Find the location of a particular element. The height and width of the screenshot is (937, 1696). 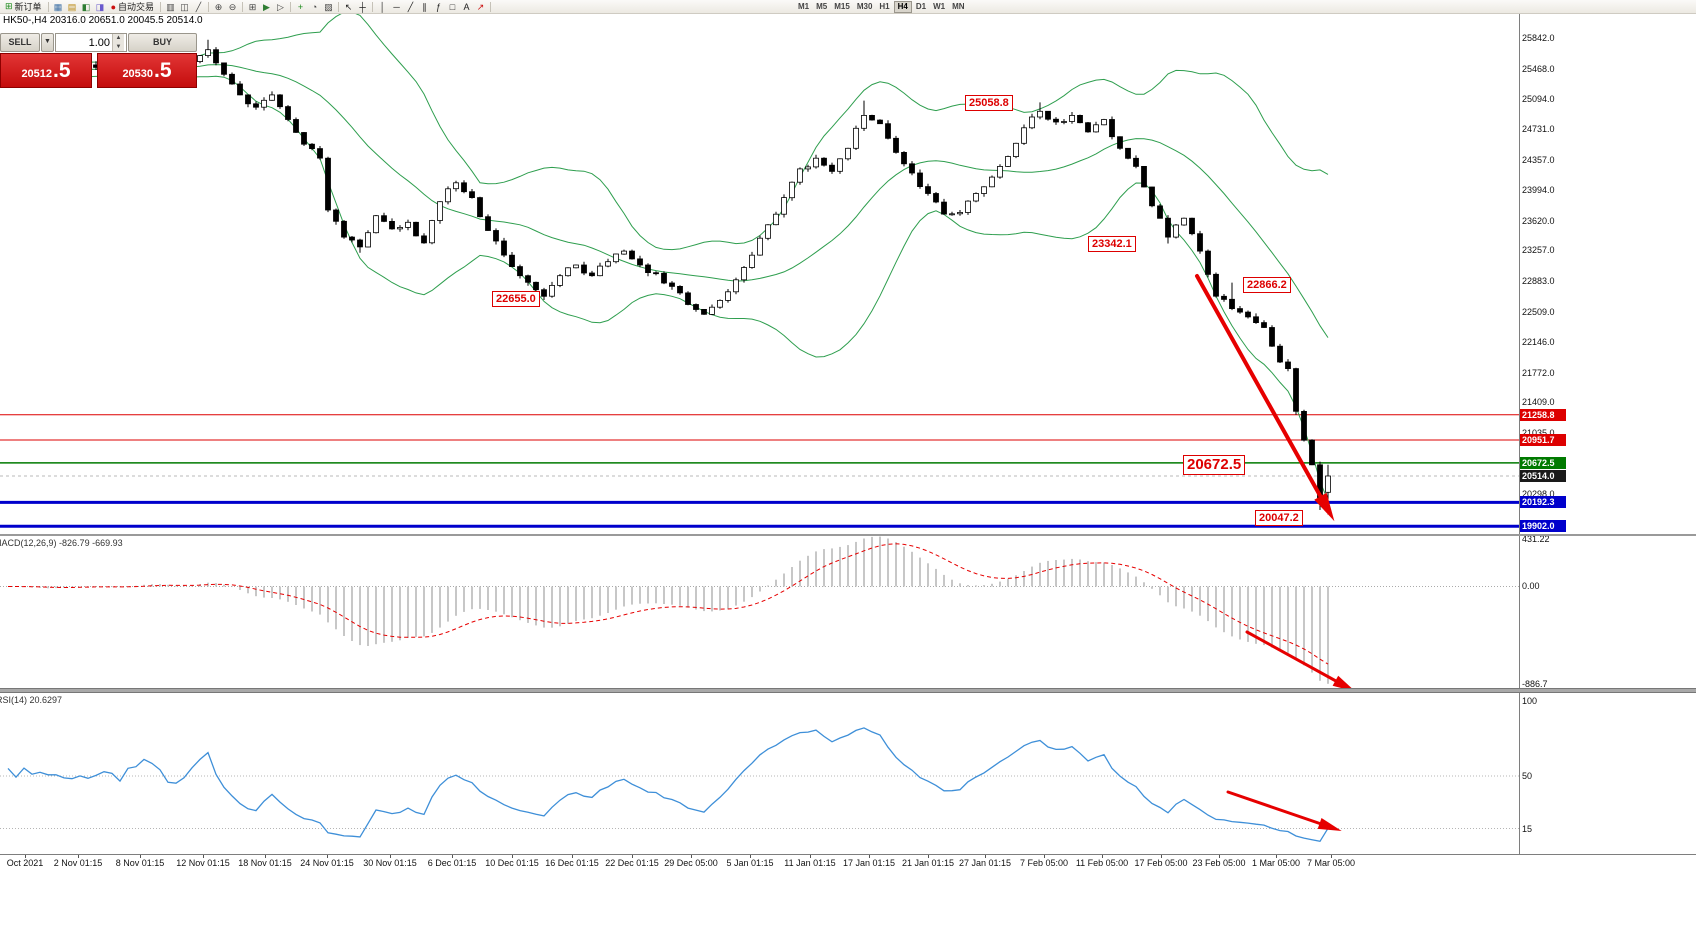

price-annotation: 20047.2 is located at coordinates (1279, 518).